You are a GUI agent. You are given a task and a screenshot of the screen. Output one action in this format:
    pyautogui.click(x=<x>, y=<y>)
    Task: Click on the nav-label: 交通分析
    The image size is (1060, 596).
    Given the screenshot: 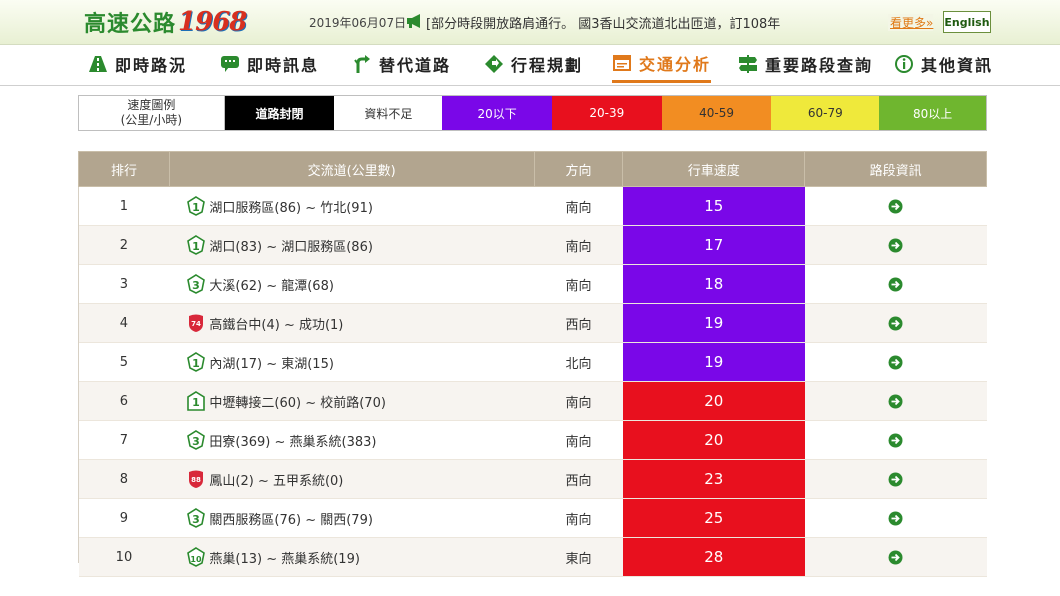 What is the action you would take?
    pyautogui.click(x=675, y=64)
    